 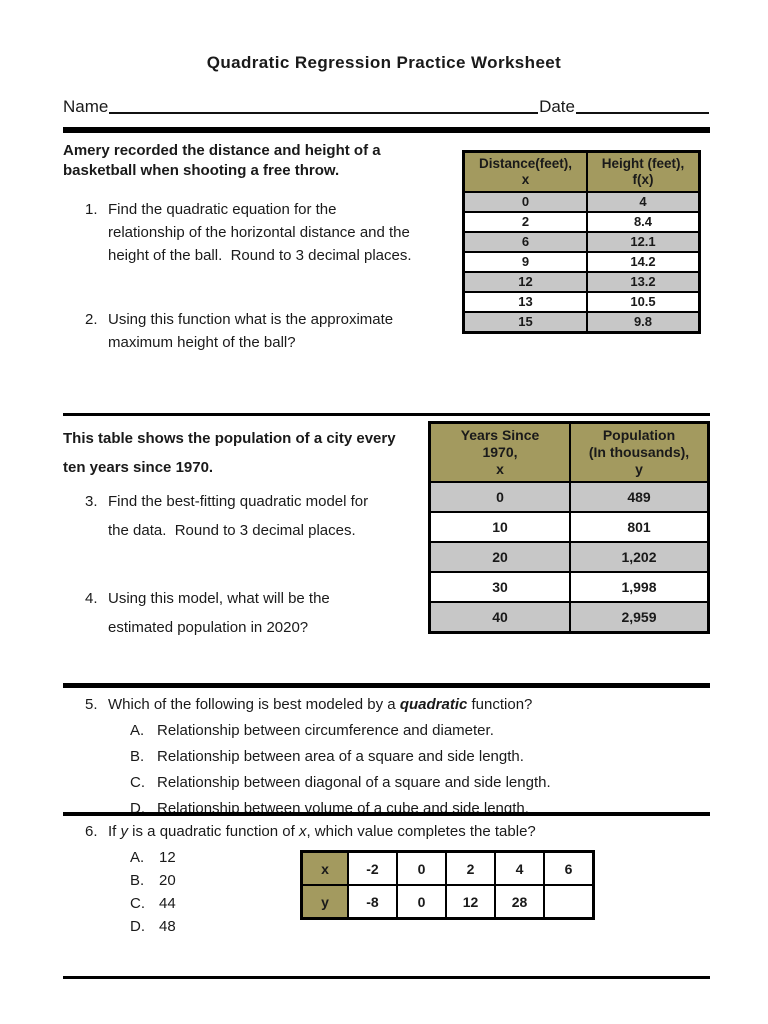 I want to click on table-row: 13 10.5, so click(x=581, y=302).